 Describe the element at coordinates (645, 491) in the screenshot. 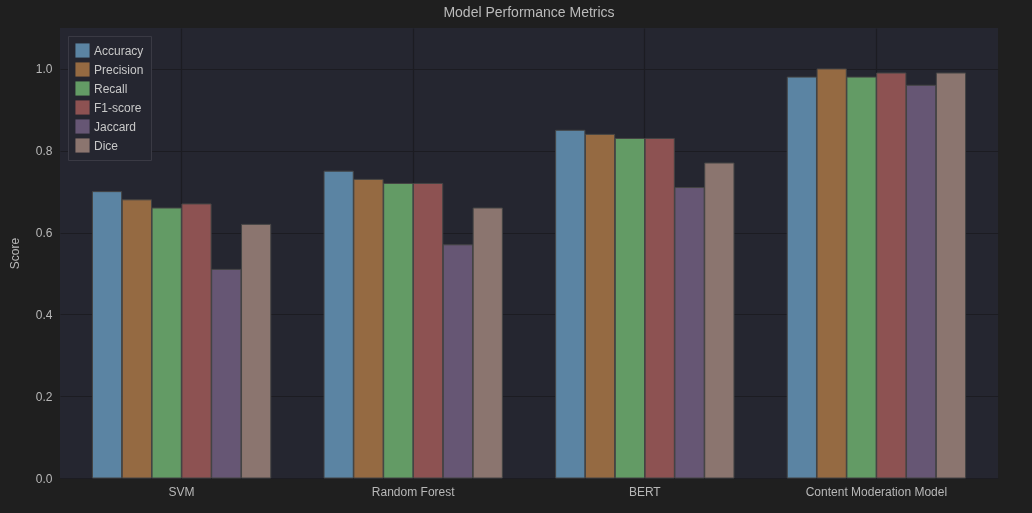

I see `x-tick-label: BERT` at that location.